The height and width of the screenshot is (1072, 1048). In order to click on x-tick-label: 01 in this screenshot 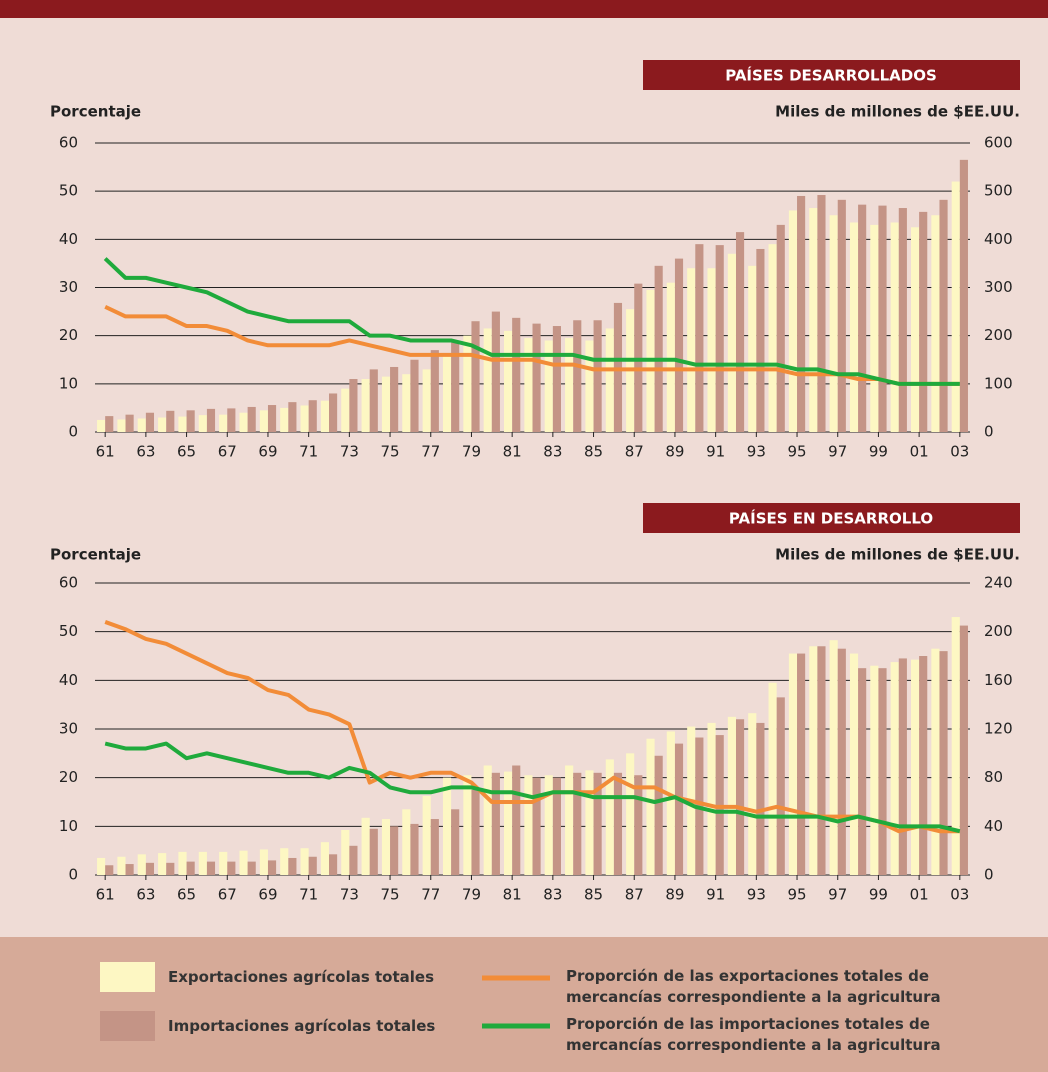, I will do `click(919, 452)`.